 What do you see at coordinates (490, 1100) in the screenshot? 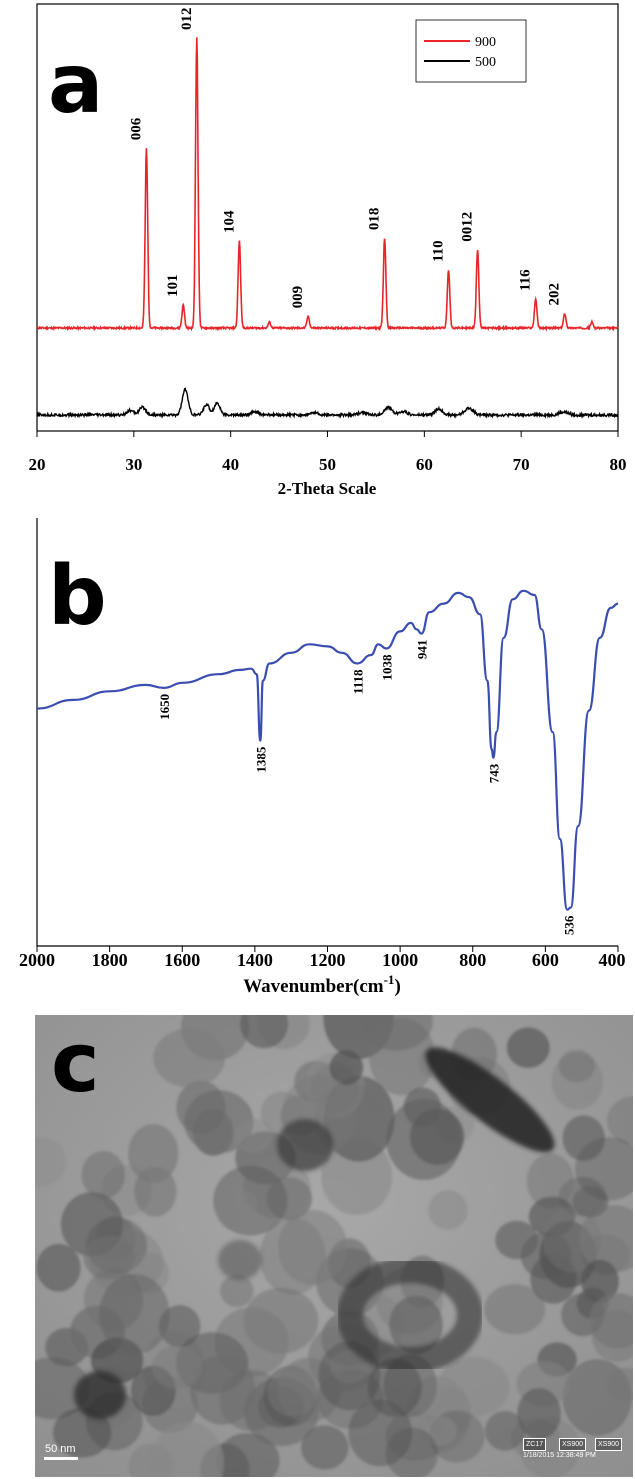
I see `tem-rod-particle` at bounding box center [490, 1100].